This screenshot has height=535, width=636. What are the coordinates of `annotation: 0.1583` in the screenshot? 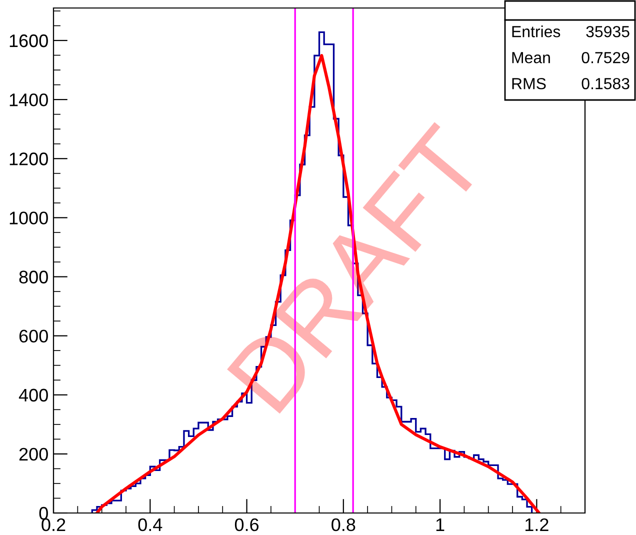 It's located at (606, 84).